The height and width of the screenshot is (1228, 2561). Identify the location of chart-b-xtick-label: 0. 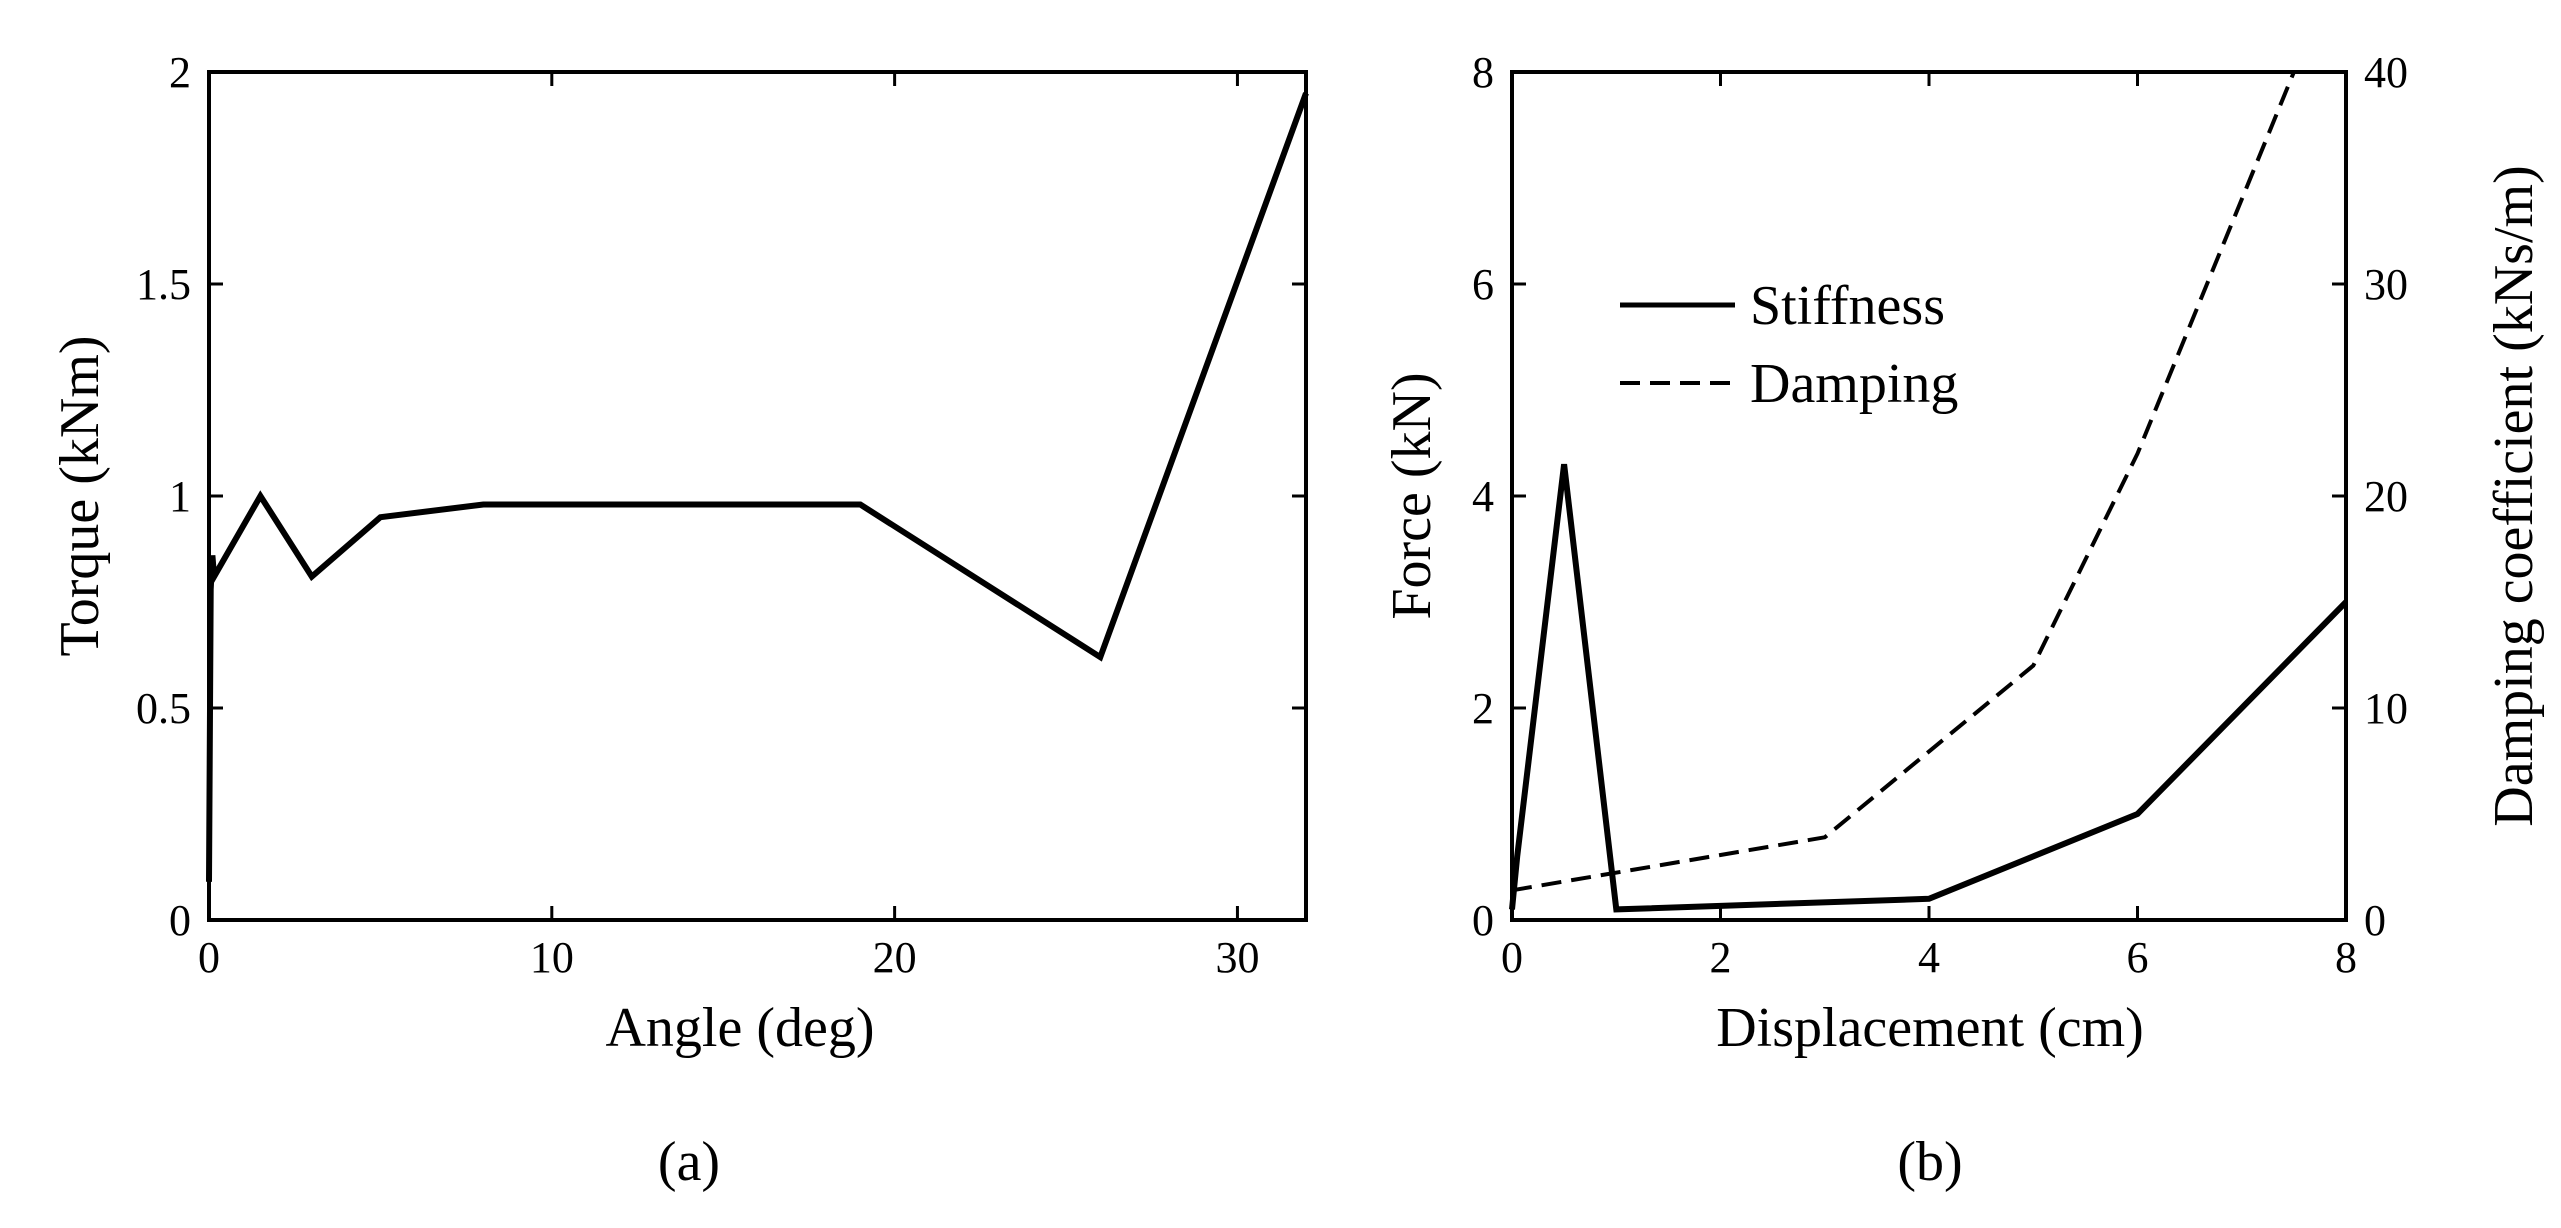
(1512, 957).